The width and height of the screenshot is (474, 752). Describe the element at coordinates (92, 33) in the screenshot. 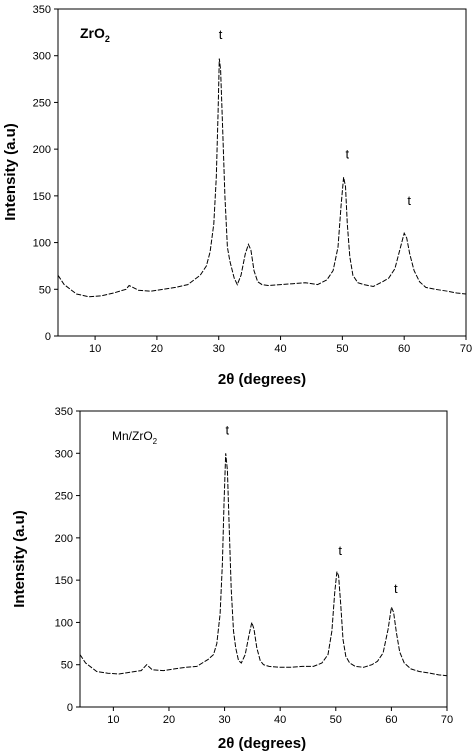

I see `panel-label-main: ZrO` at that location.